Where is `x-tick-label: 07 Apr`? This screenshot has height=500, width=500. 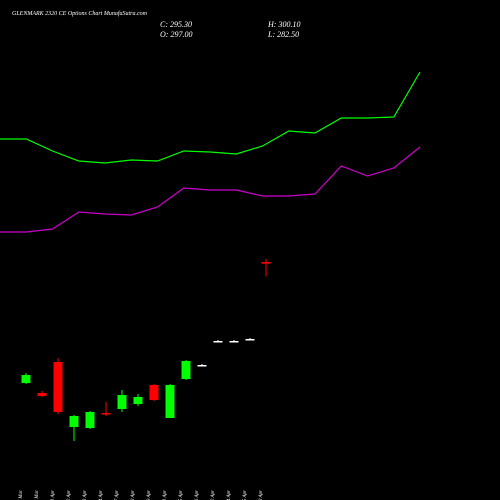
x-tick-label: 07 Apr is located at coordinates (117, 495).